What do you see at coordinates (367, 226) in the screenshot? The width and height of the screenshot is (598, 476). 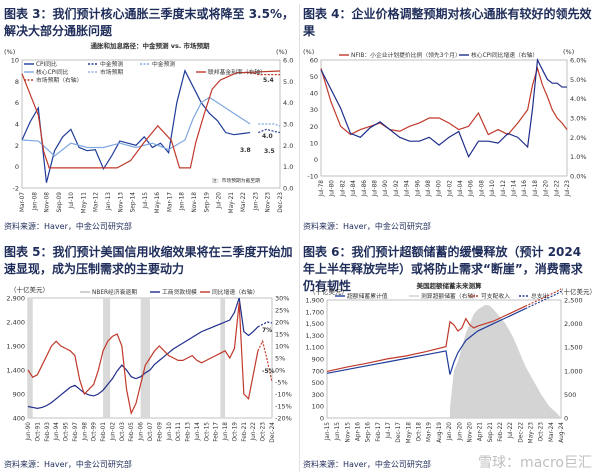 I see `figure-4-source: 资料来源：Haver，中金公司研究部` at bounding box center [367, 226].